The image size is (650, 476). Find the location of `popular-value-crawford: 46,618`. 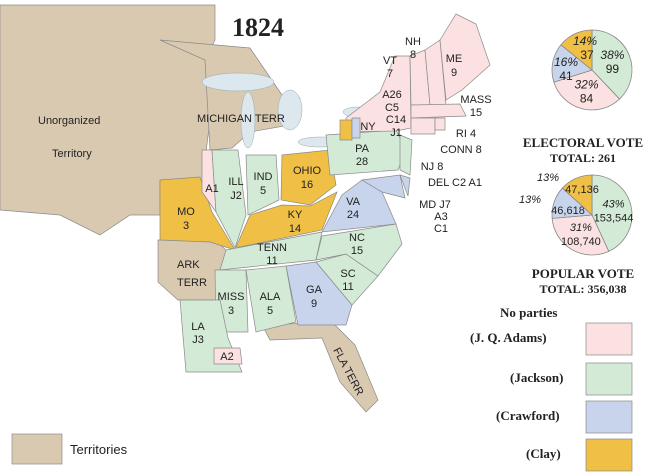

popular-value-crawford: 46,618 is located at coordinates (568, 211).